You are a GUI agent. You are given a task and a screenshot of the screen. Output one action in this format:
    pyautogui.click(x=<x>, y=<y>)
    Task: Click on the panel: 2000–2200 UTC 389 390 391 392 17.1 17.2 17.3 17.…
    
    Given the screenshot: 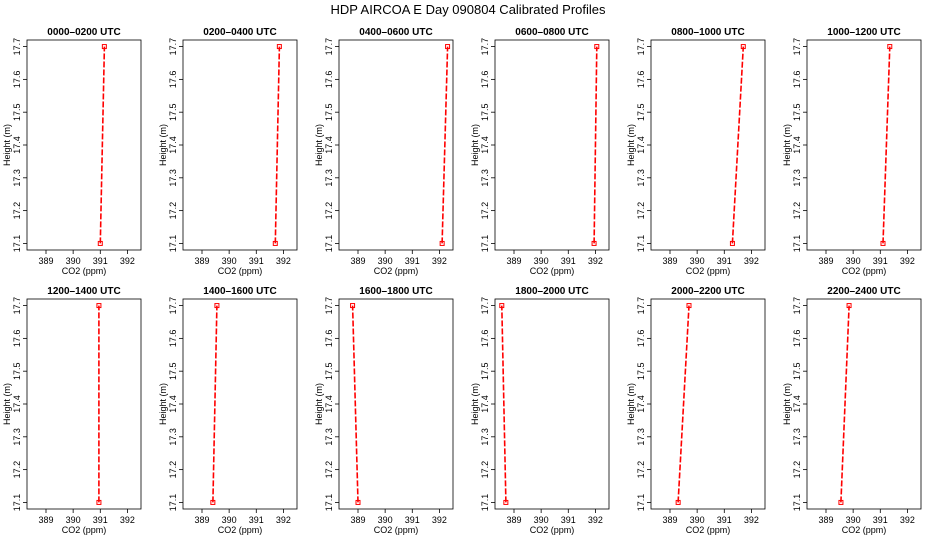 What is the action you would take?
    pyautogui.click(x=696, y=410)
    